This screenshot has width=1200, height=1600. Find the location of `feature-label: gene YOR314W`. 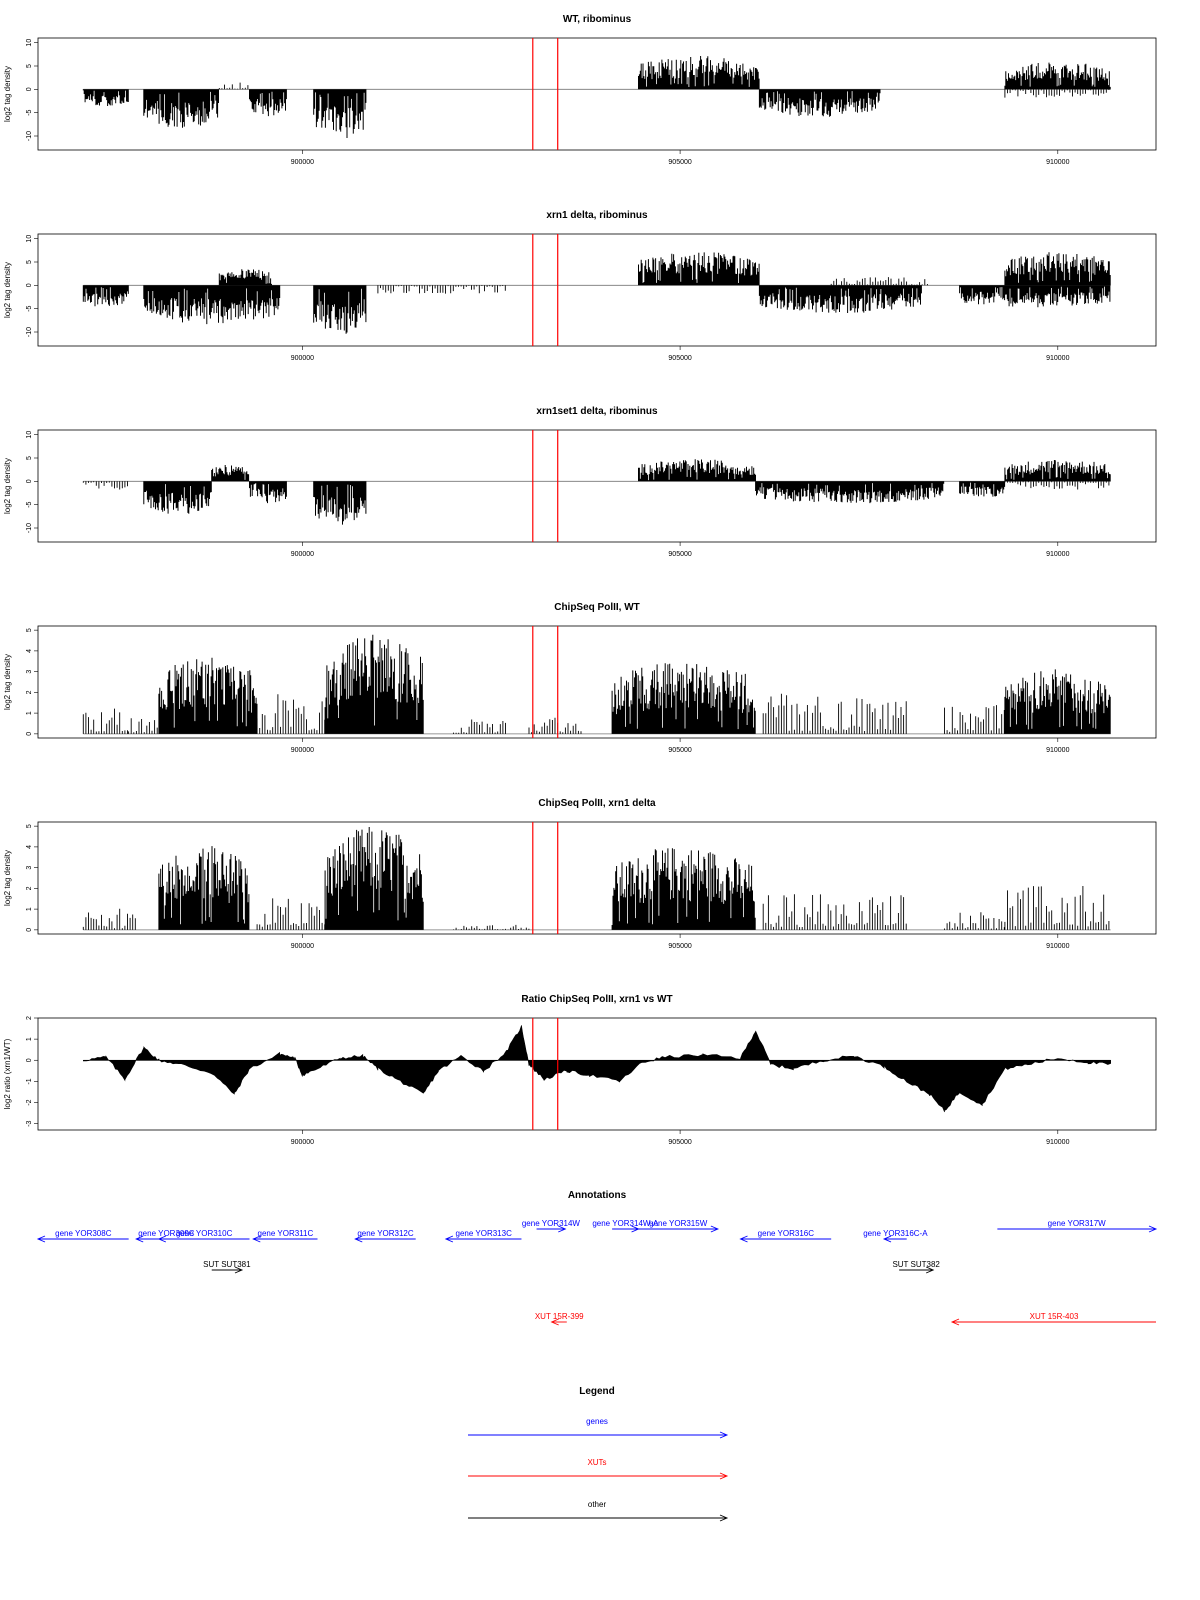

feature-label: gene YOR314W is located at coordinates (551, 1223).